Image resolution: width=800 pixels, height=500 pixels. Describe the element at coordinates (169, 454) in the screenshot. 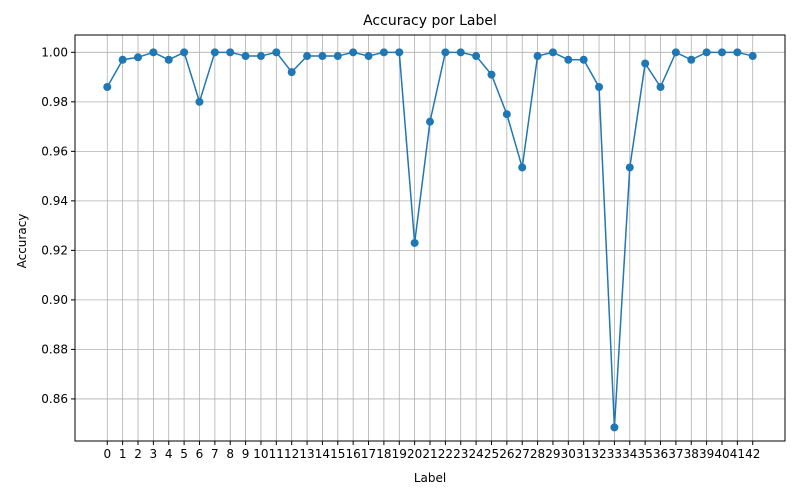

I see `x-tick-label: 4` at that location.